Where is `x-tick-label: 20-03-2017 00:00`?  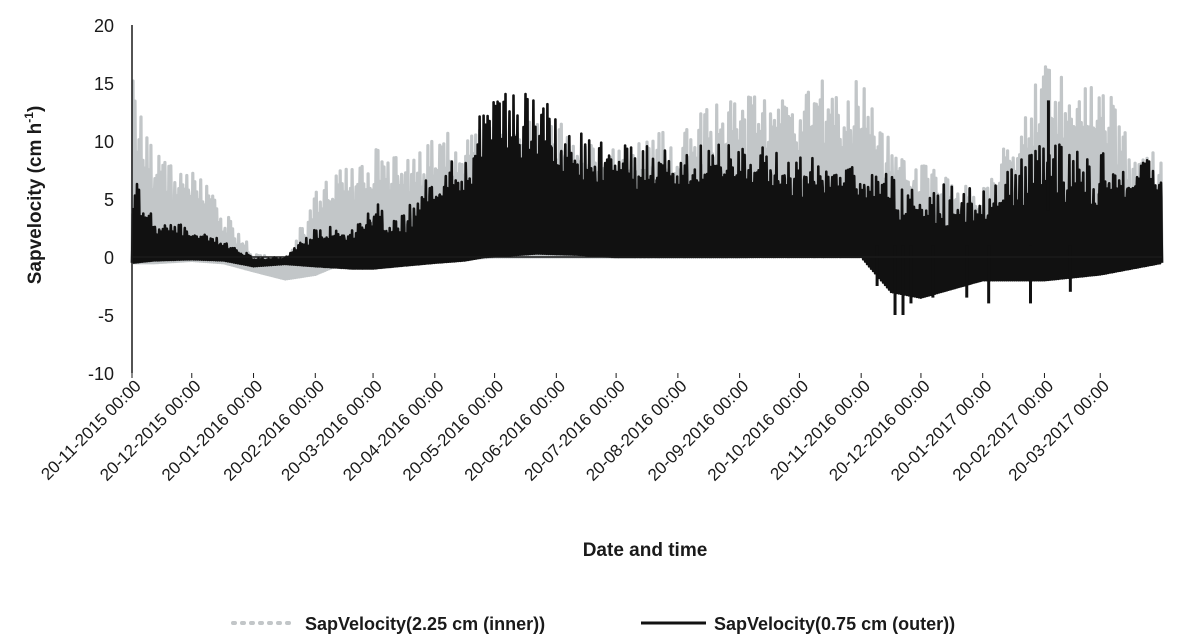 x-tick-label: 20-03-2017 00:00 is located at coordinates (1059, 430).